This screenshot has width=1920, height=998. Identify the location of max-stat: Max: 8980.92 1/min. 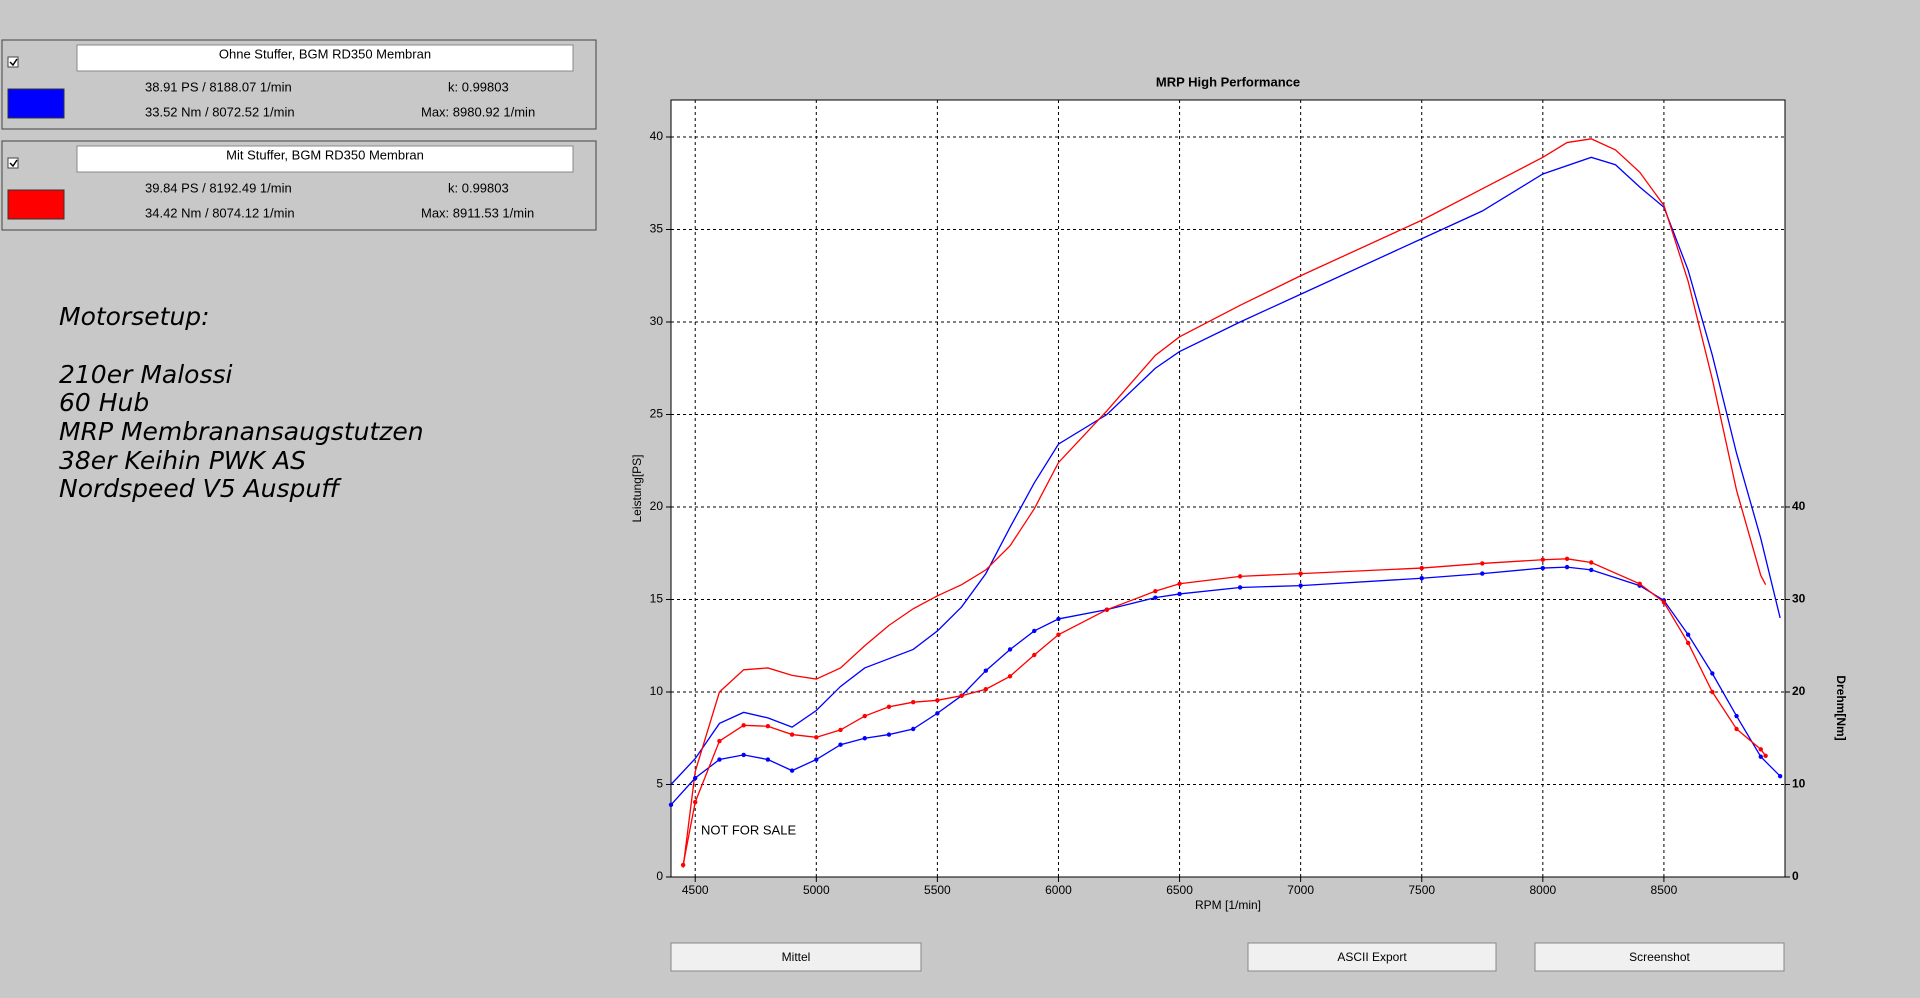
(478, 111).